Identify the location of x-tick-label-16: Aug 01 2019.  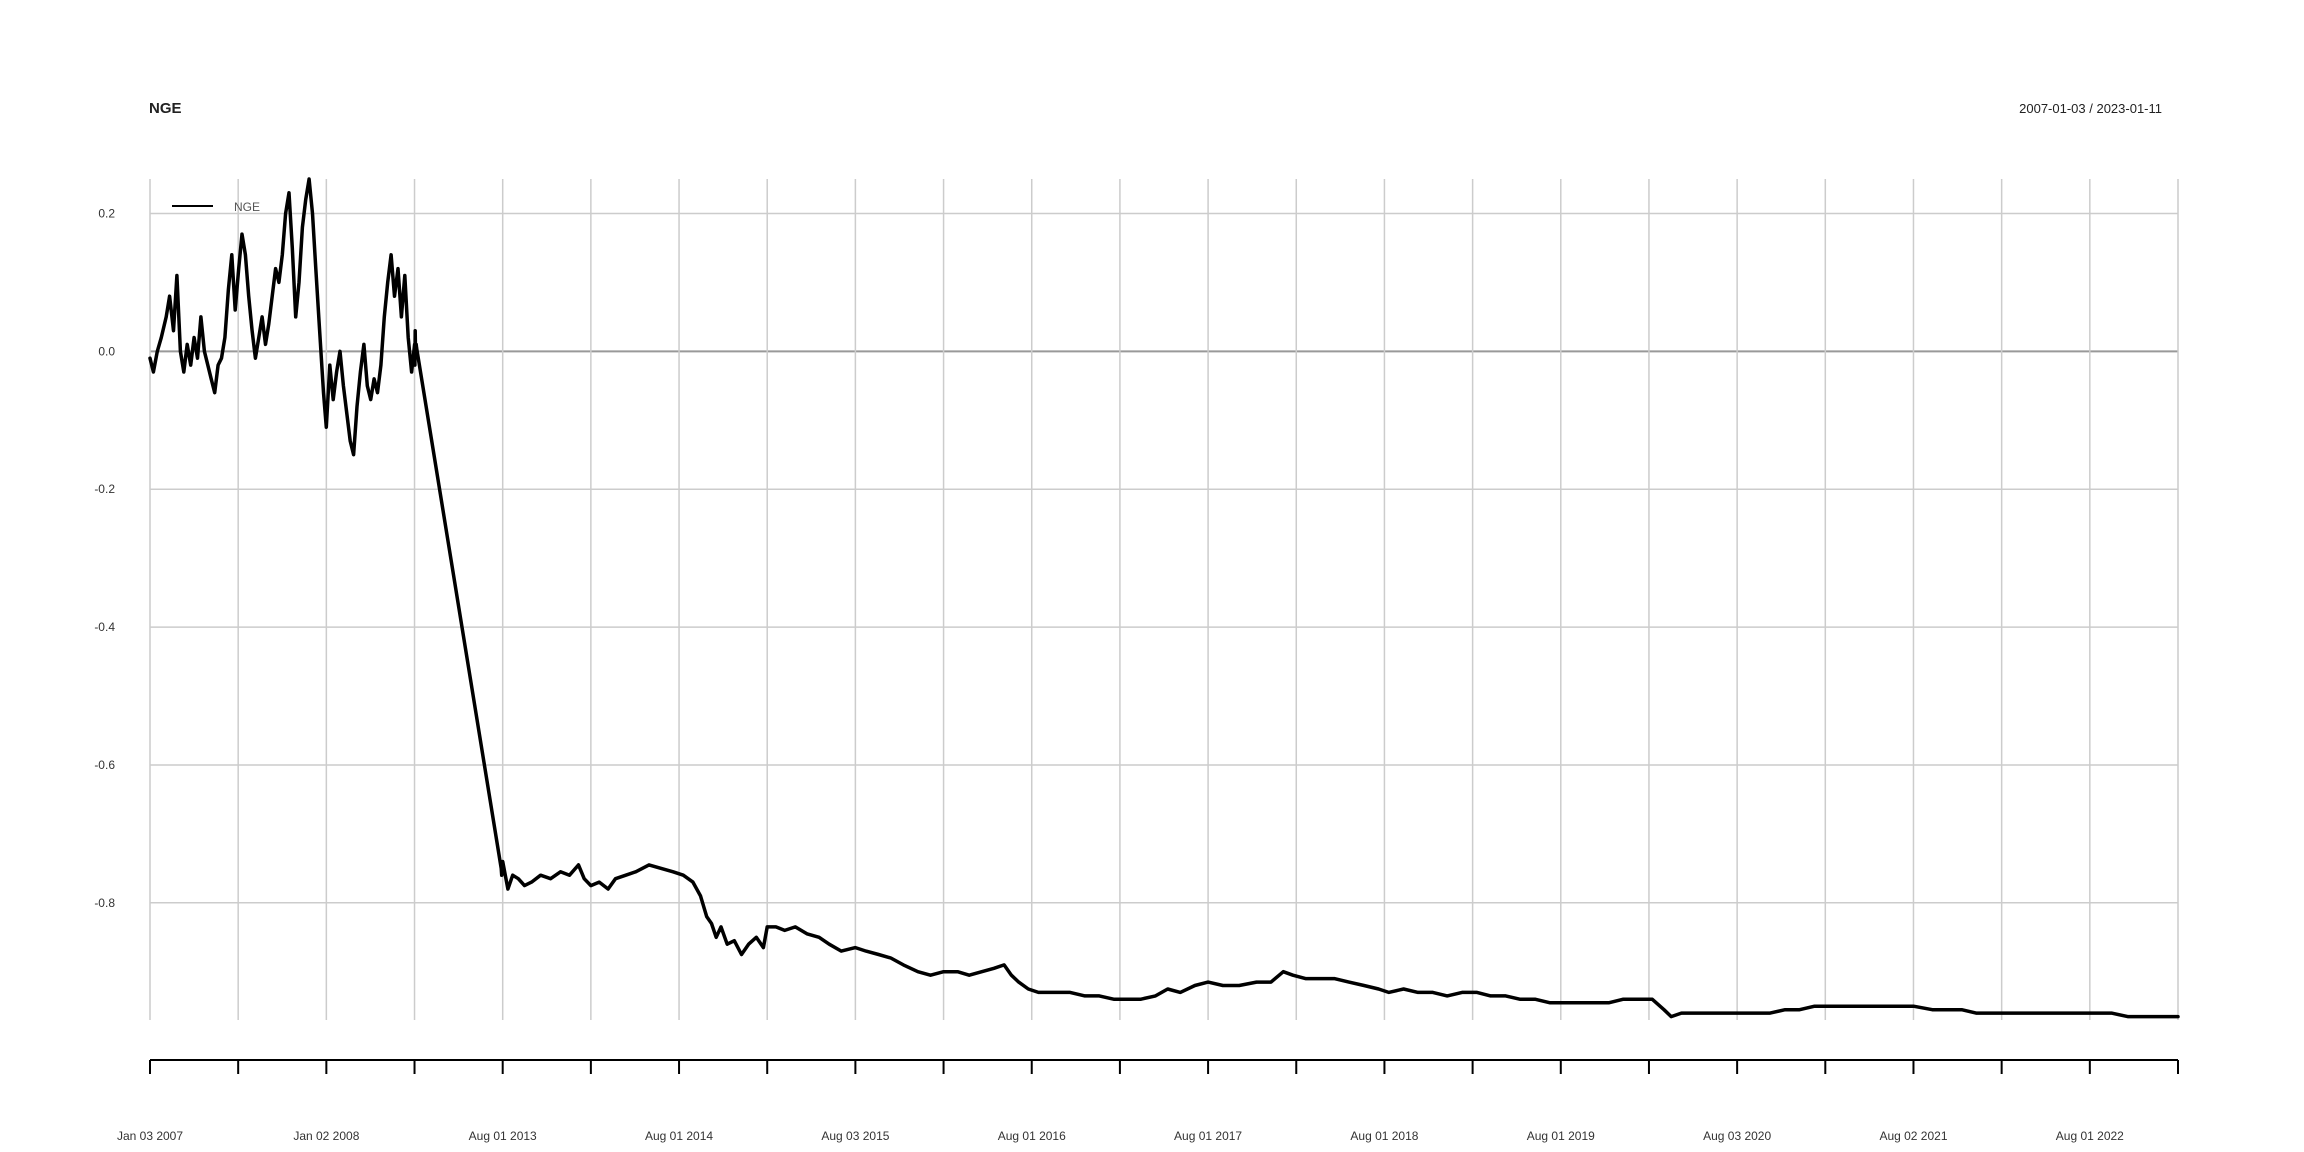
(1561, 1136).